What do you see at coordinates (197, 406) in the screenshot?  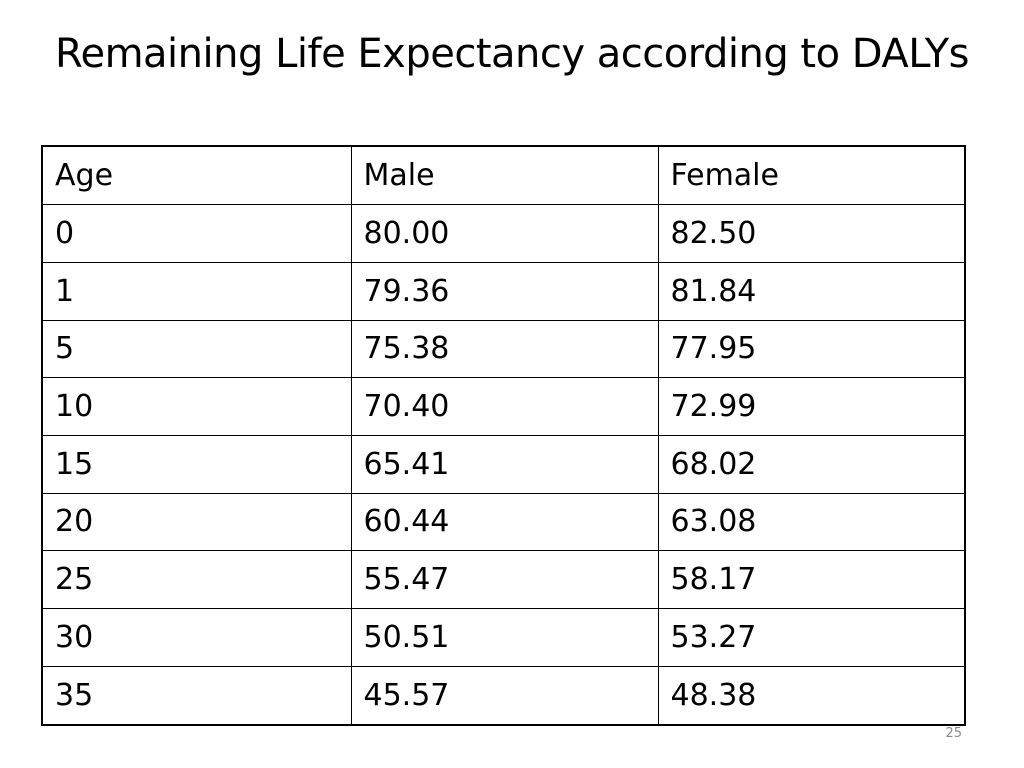 I see `age-cell: 10` at bounding box center [197, 406].